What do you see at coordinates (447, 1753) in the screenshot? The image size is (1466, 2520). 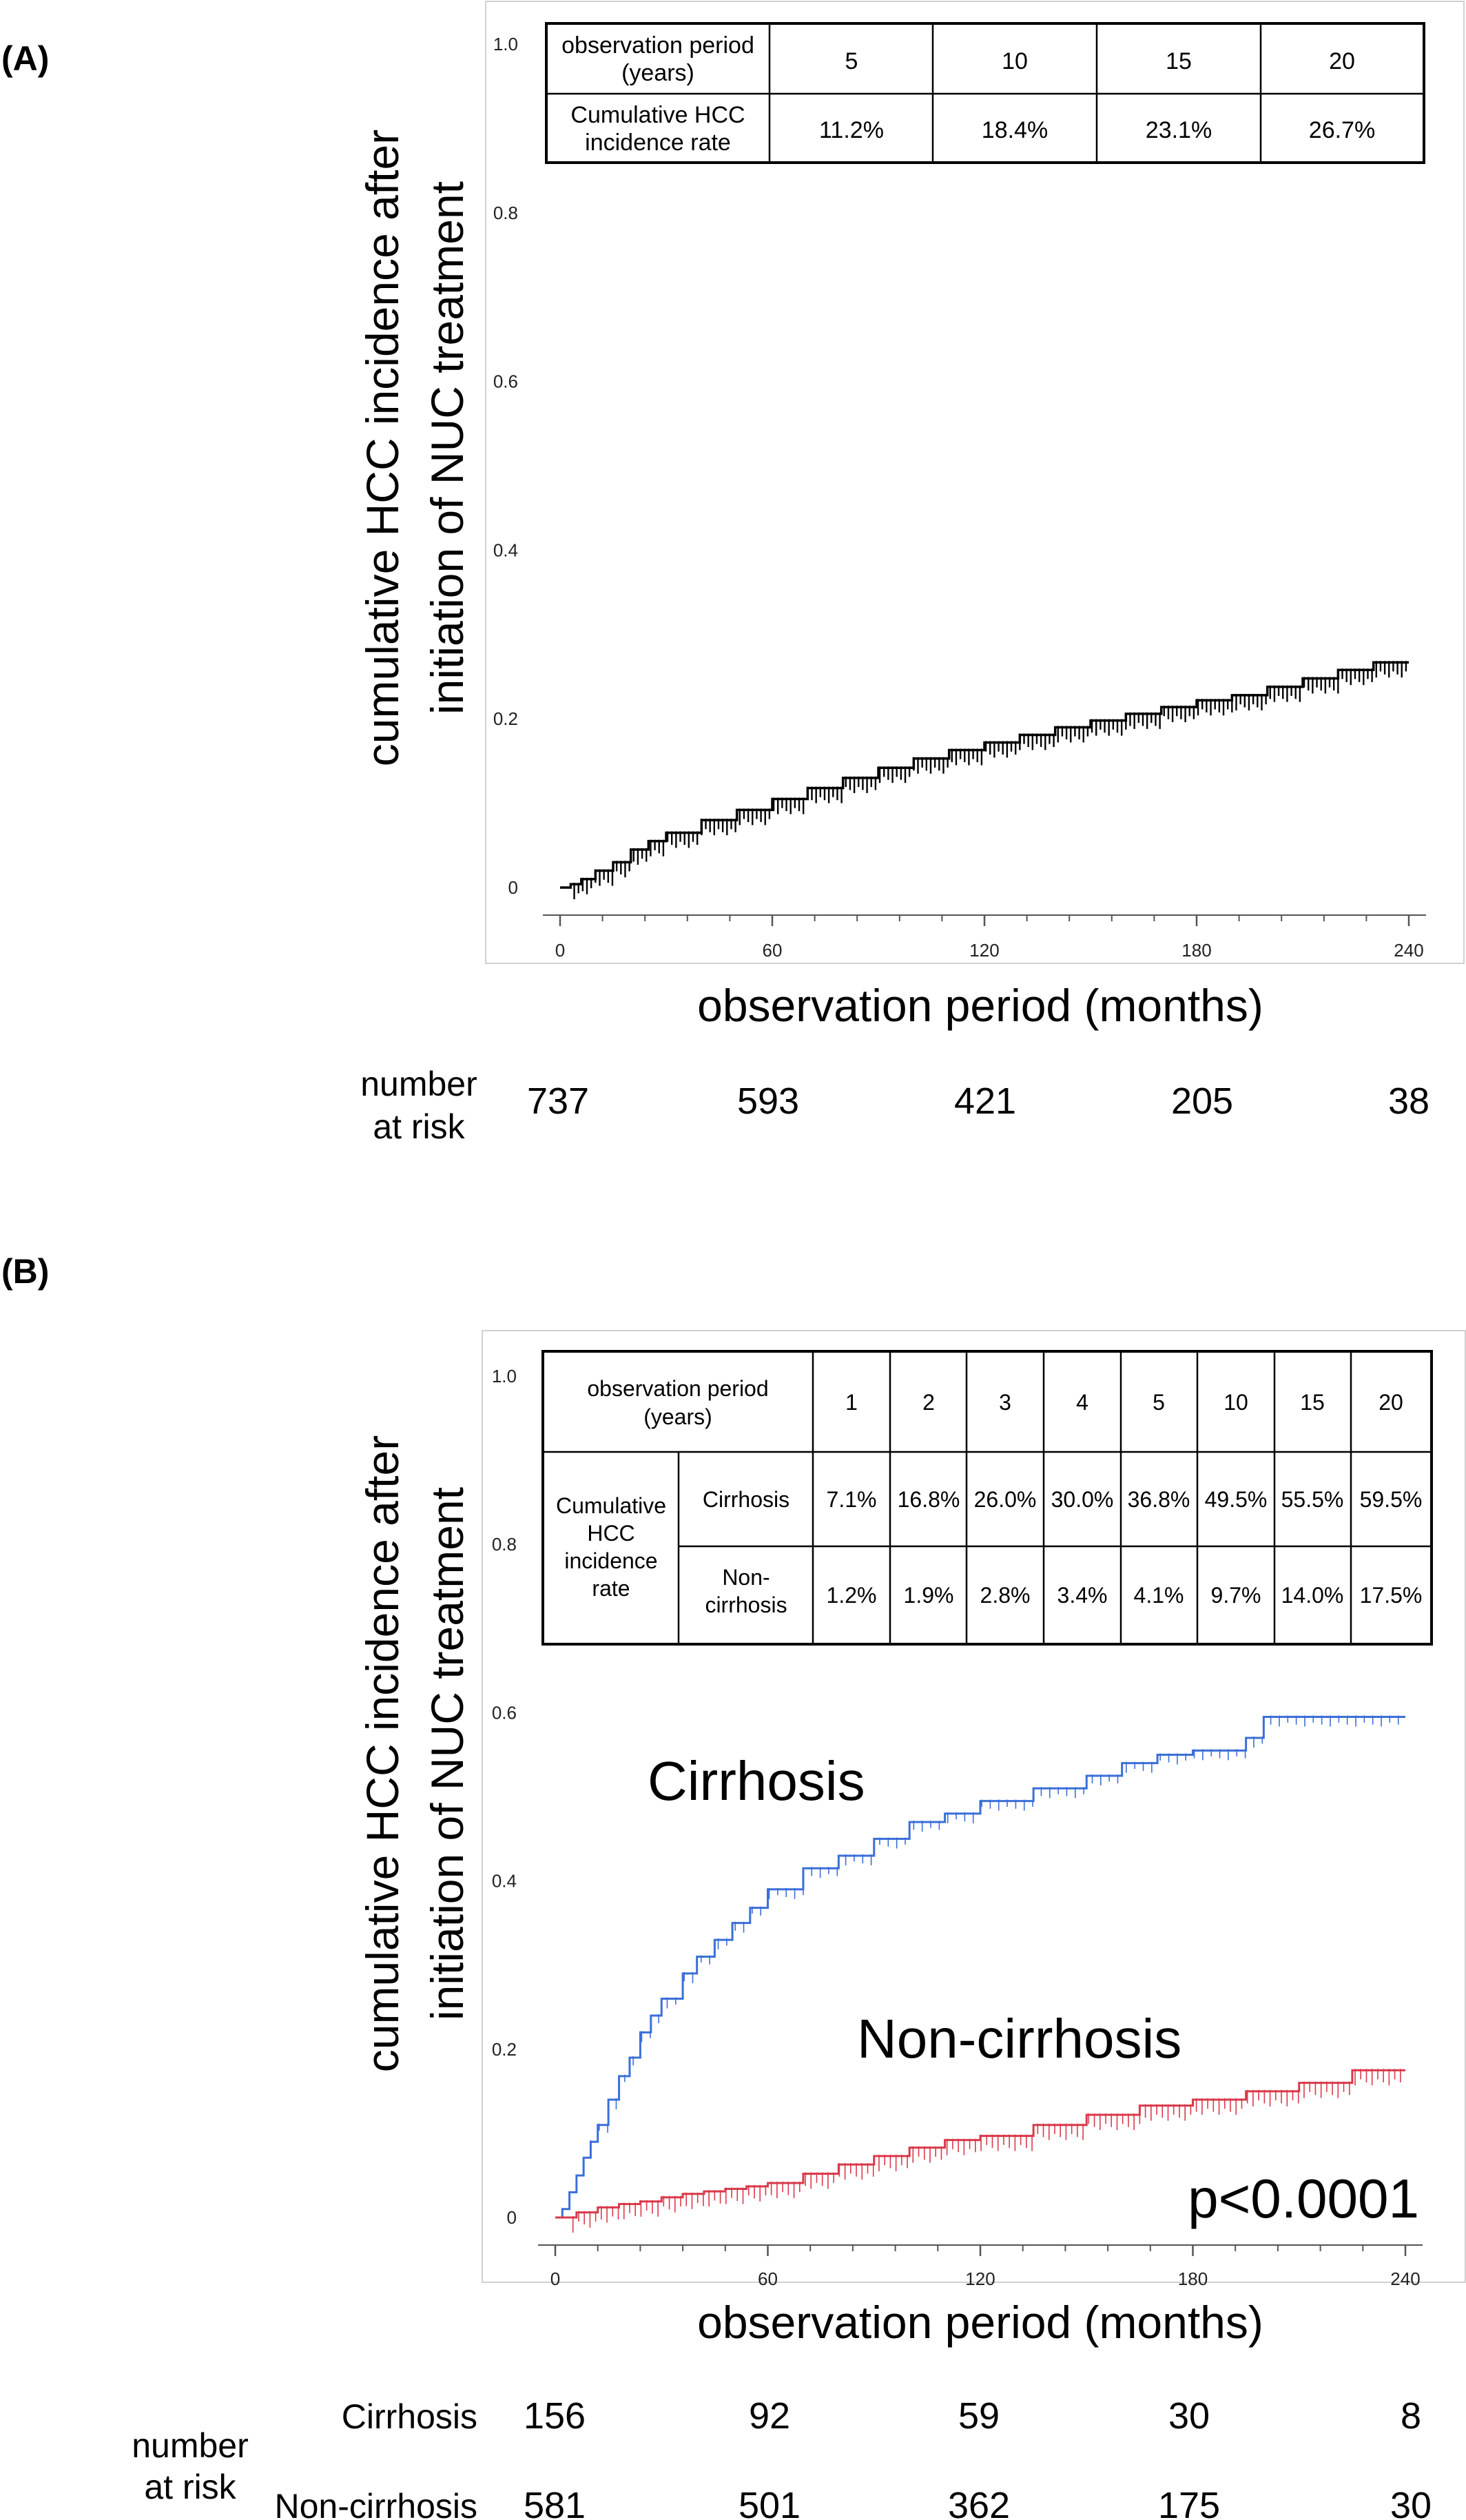 I see `y-axis-label-b-line2: initiation of NUC treatment` at bounding box center [447, 1753].